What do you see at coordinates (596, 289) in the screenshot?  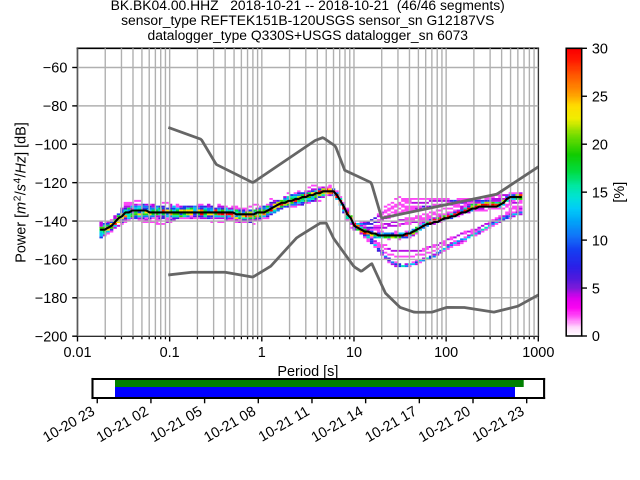 I see `svg-text: 5` at bounding box center [596, 289].